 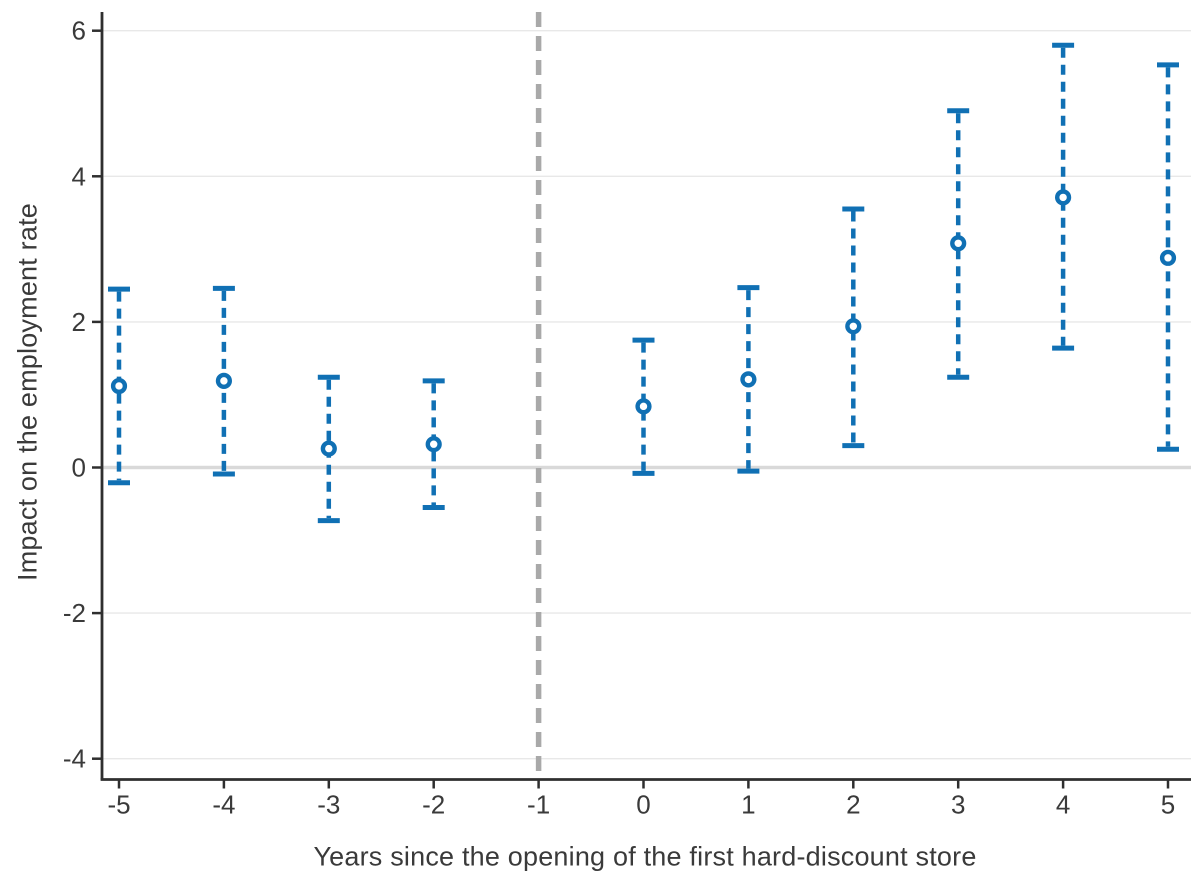 What do you see at coordinates (74, 759) in the screenshot?
I see `y-tick-label: -4` at bounding box center [74, 759].